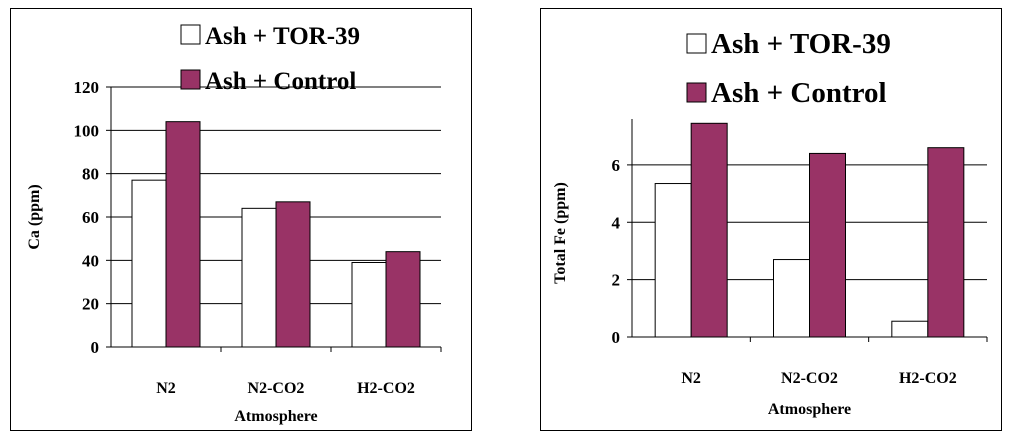  Describe the element at coordinates (34, 216) in the screenshot. I see `y-axis-title: Ca (ppm)` at that location.